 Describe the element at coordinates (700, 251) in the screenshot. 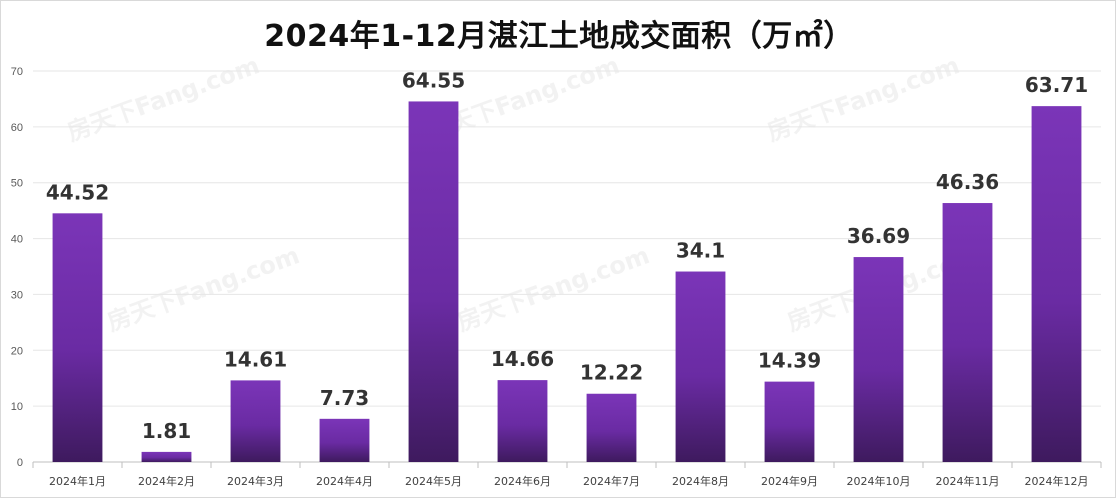

I see `data-label: 34.1` at that location.